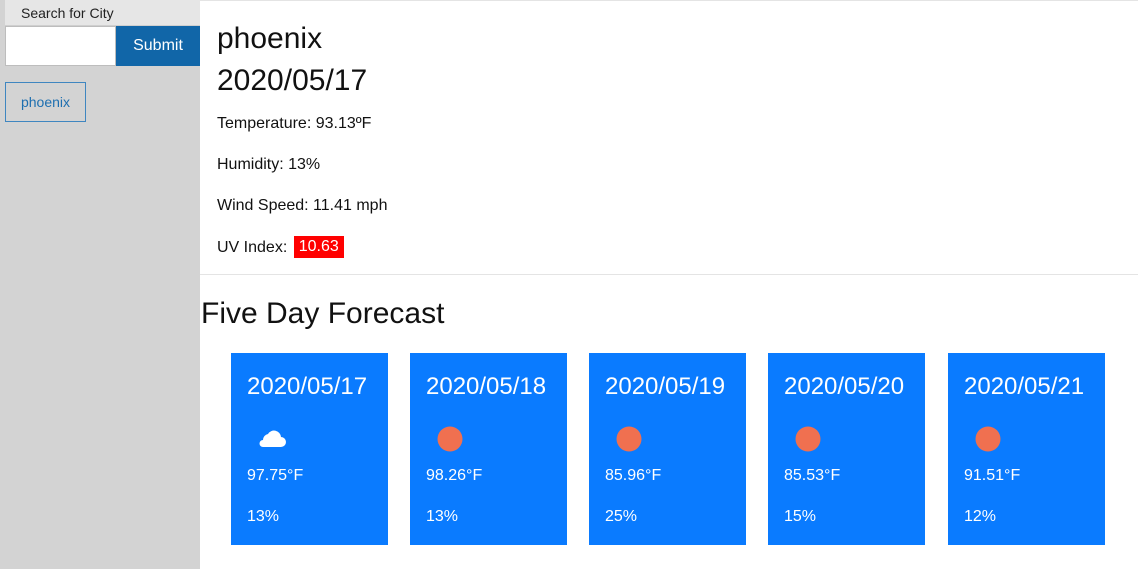  I want to click on history-city-button: phoenix, so click(45, 102).